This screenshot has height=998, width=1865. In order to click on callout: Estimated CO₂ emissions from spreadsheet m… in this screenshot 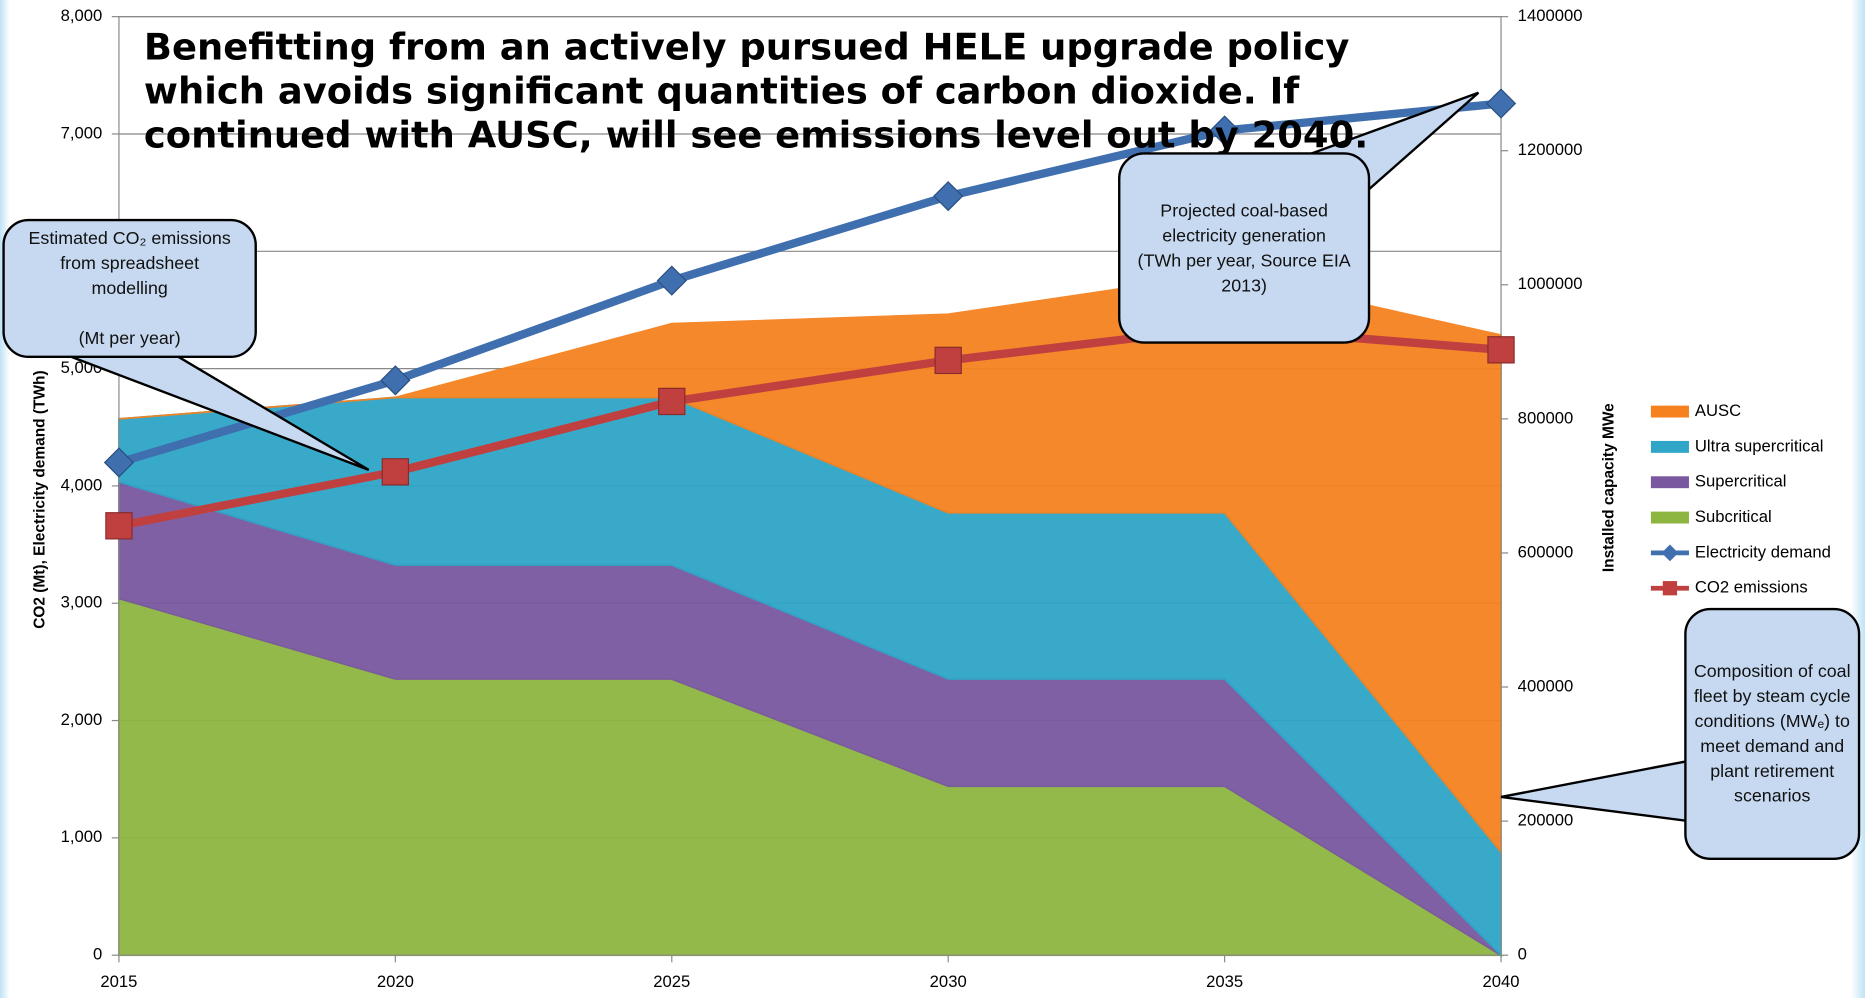, I will do `click(129, 288)`.